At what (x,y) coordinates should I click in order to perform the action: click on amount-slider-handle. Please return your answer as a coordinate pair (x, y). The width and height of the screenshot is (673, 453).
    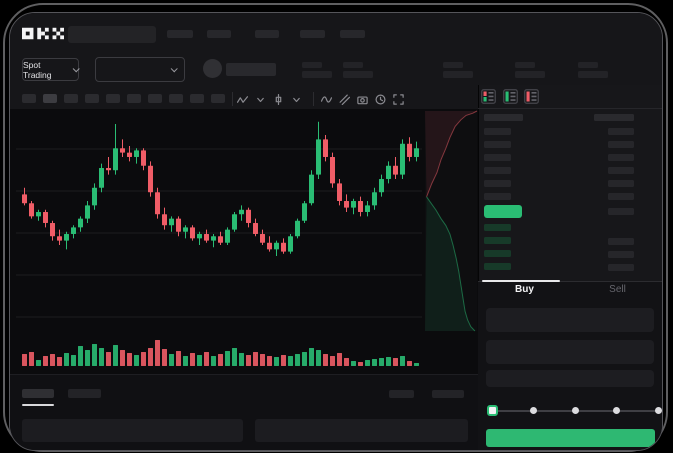
    Looking at the image, I should click on (492, 410).